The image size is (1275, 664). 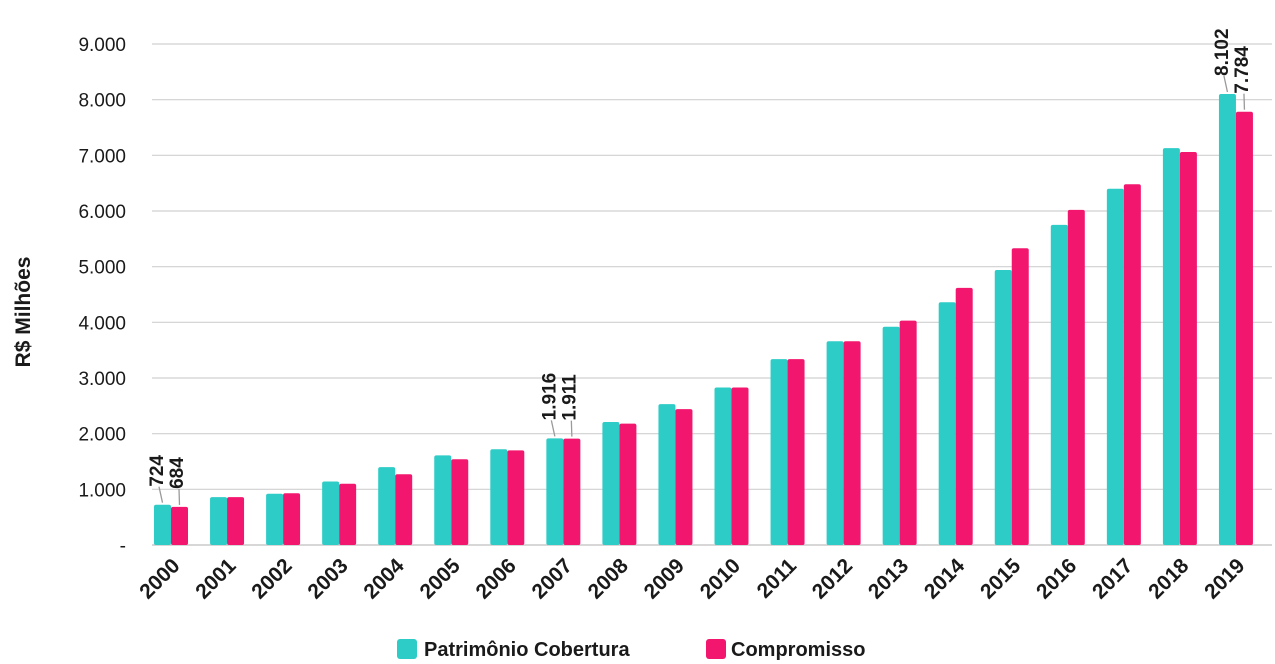 I want to click on bar-patrimonio-2016, so click(x=1059, y=384).